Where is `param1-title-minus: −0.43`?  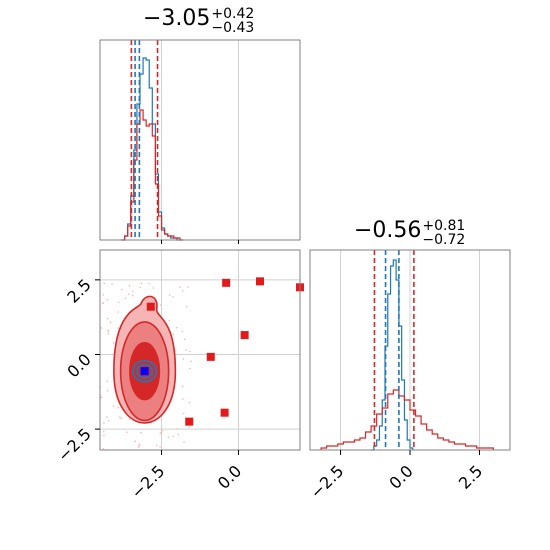
param1-title-minus: −0.43 is located at coordinates (233, 27).